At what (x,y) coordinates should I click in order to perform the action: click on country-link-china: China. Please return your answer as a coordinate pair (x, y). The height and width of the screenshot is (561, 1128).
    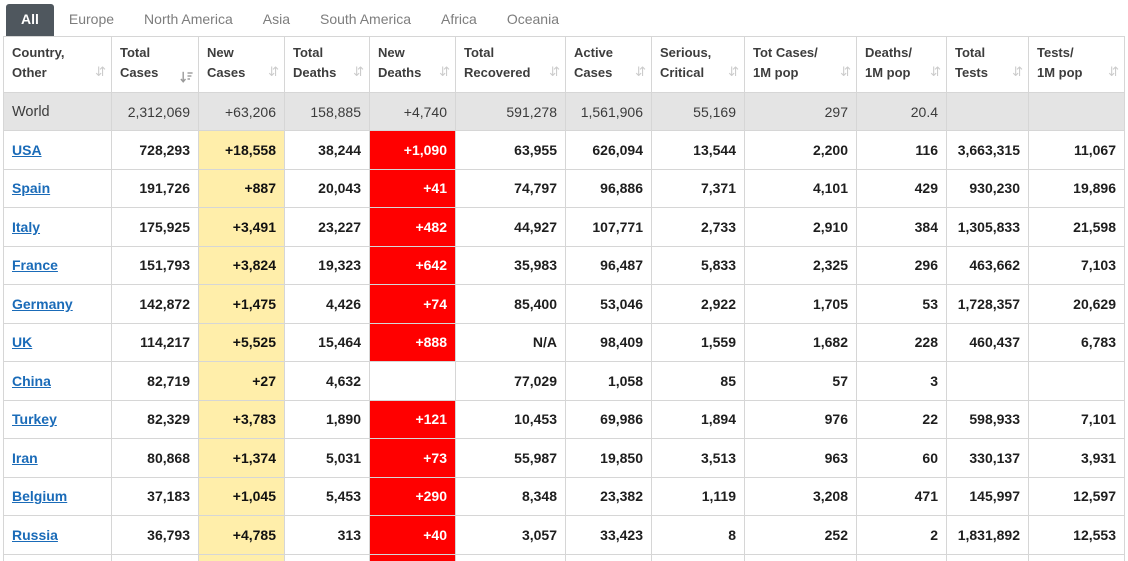
    Looking at the image, I should click on (31, 380).